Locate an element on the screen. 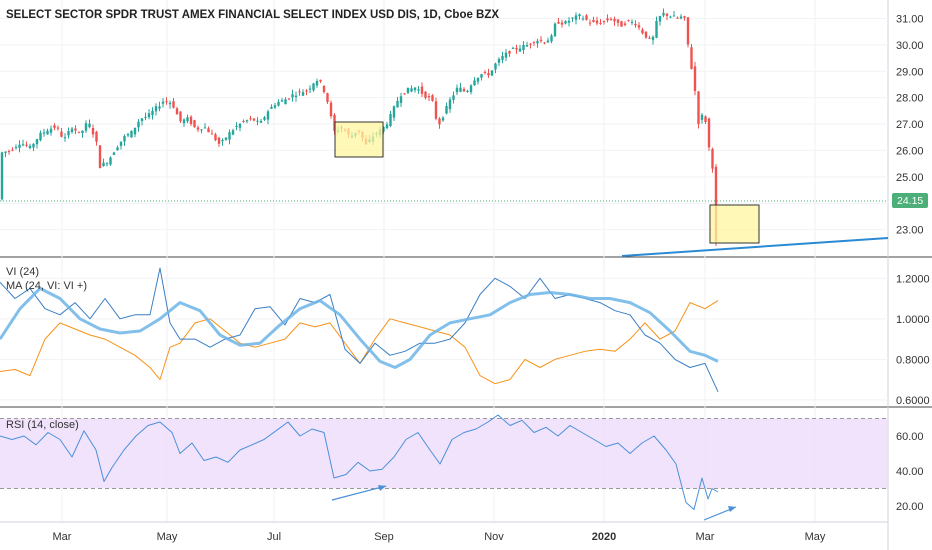  vi-plus-line is located at coordinates (359, 342).